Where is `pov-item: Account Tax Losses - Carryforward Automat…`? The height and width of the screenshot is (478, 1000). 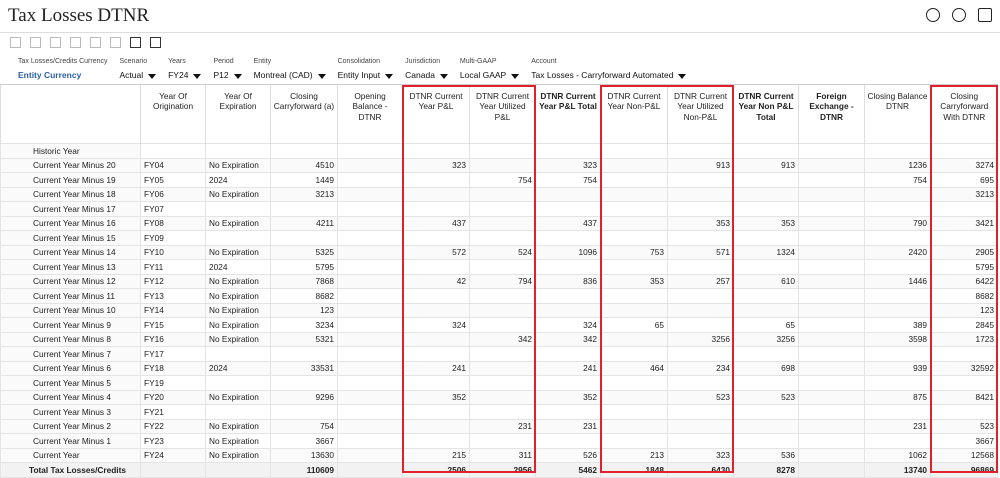
pov-item: Account Tax Losses - Carryforward Automat… is located at coordinates (608, 69).